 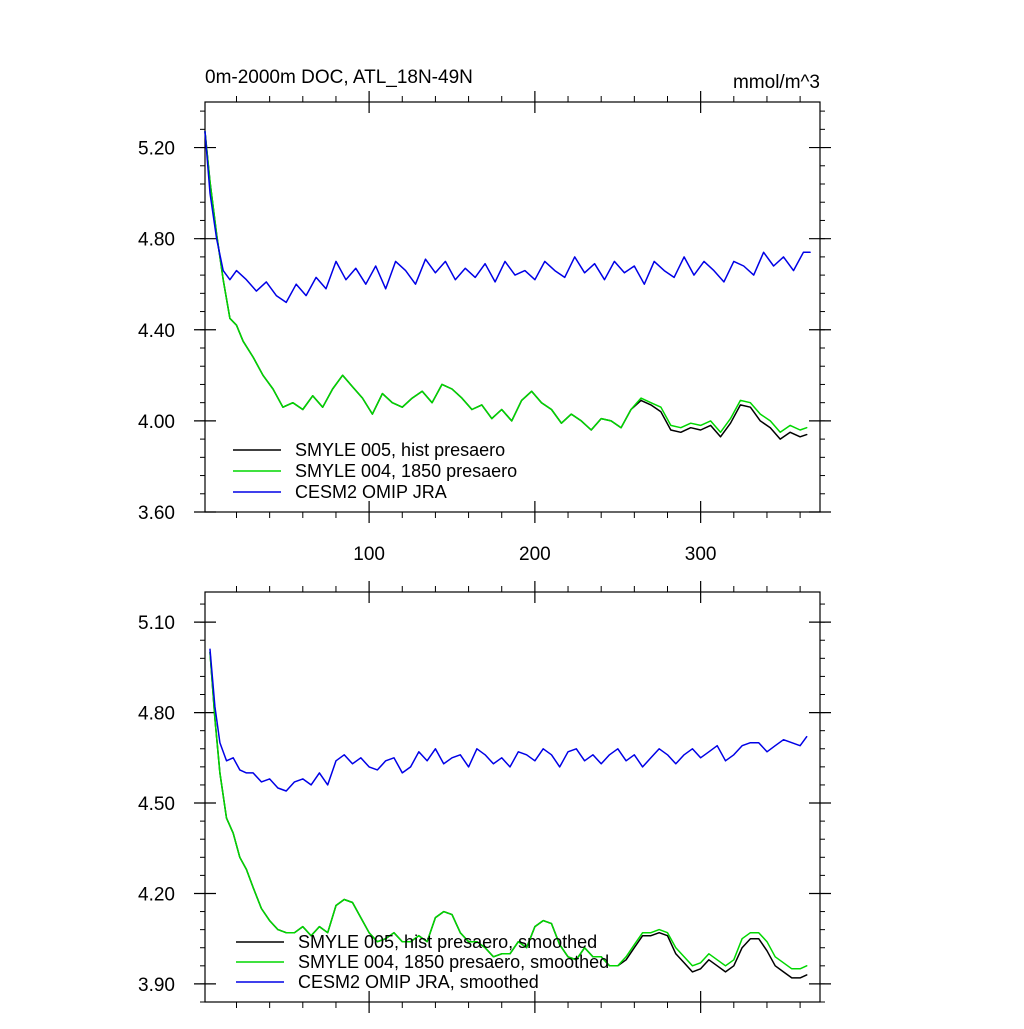 I want to click on y-tick-label: 3.90, so click(x=156, y=985).